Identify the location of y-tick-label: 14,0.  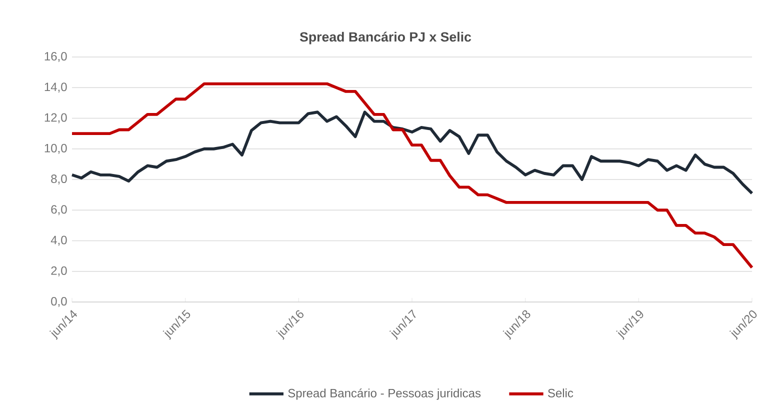
(55, 87).